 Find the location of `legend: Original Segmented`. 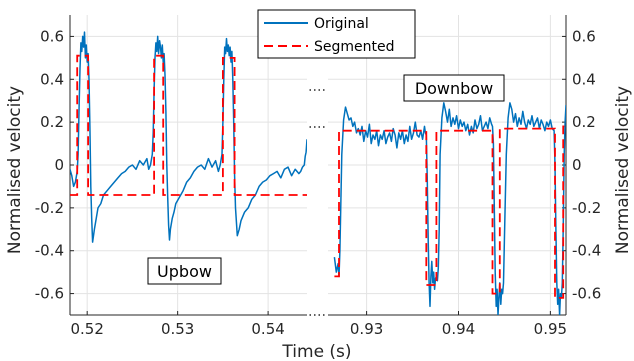

legend: Original Segmented is located at coordinates (336, 34).